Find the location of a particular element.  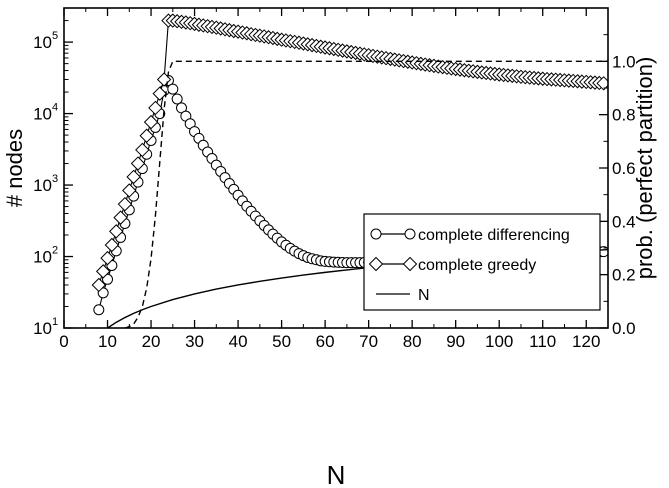

y2-tick-label: 0.8 is located at coordinates (624, 115).